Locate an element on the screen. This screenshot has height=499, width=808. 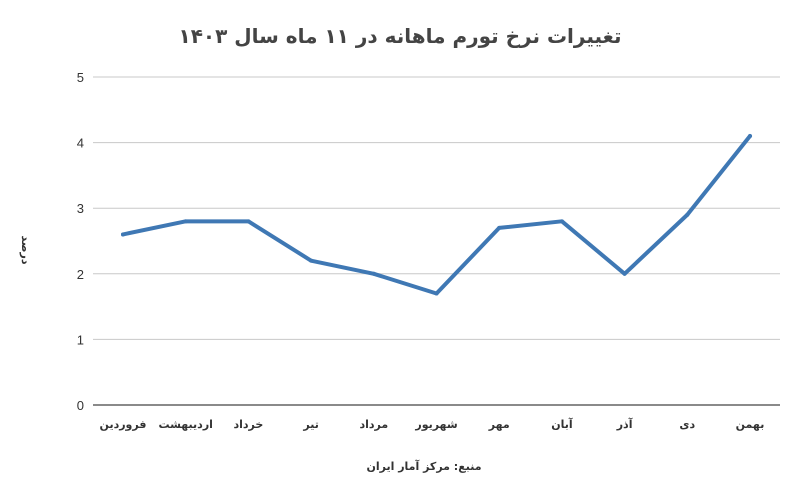
x-axis-label: منبع: مرکز آمار ایران is located at coordinates (423, 466).